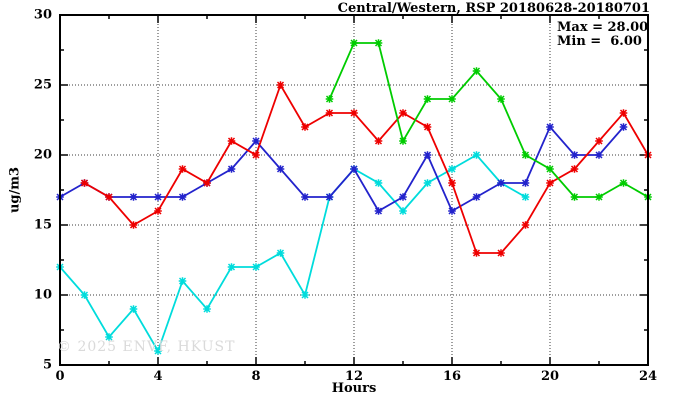 Image resolution: width=674 pixels, height=409 pixels. Describe the element at coordinates (15, 190) in the screenshot. I see `y-axis-title: ug/m3` at that location.